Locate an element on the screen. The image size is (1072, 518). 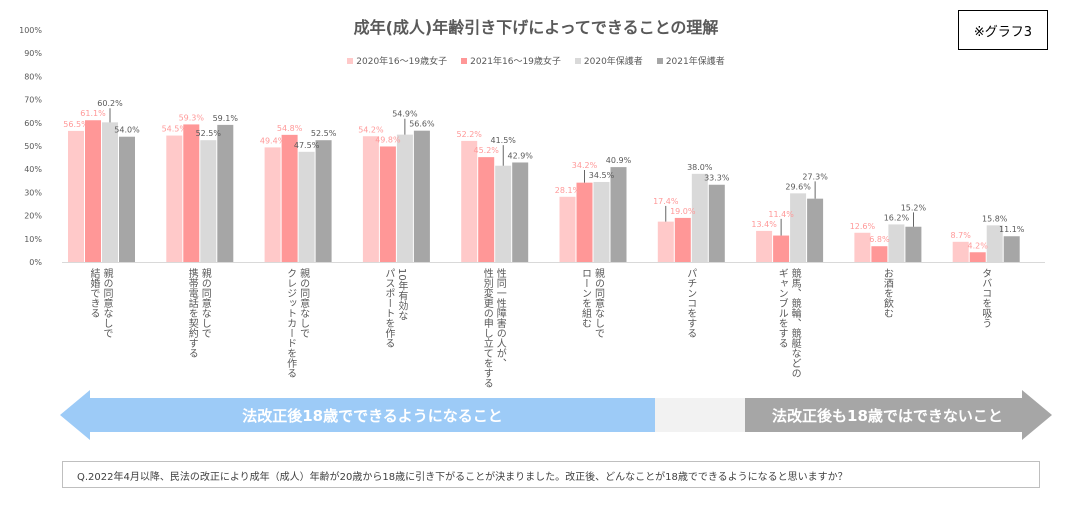
category-label-line: パスポートを作る is located at coordinates (388, 308).